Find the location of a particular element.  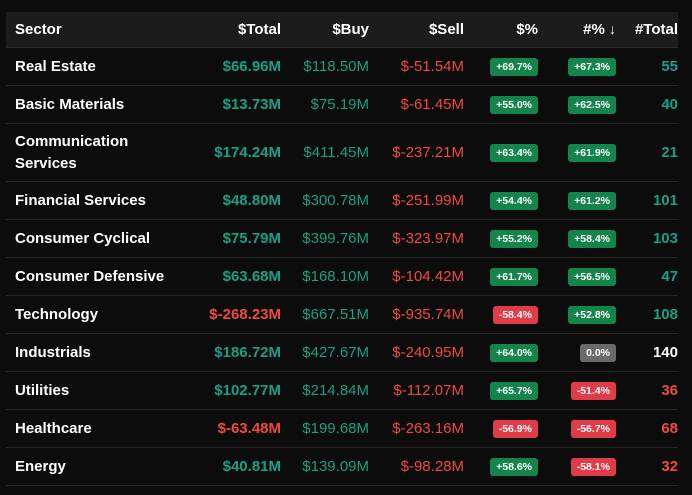

total-value: $75.79M is located at coordinates (251, 238).